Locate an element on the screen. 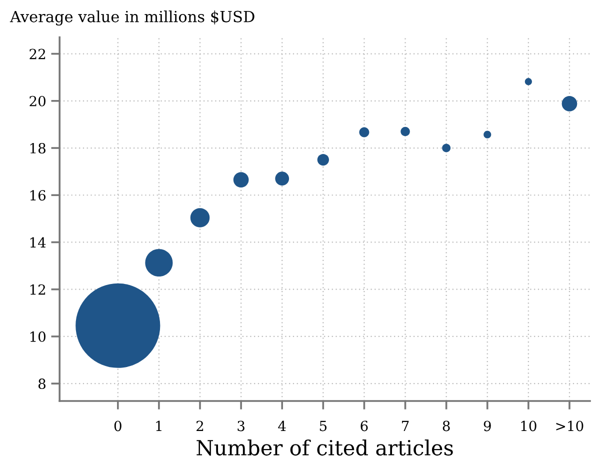  x-tick-label: 0 is located at coordinates (118, 426).